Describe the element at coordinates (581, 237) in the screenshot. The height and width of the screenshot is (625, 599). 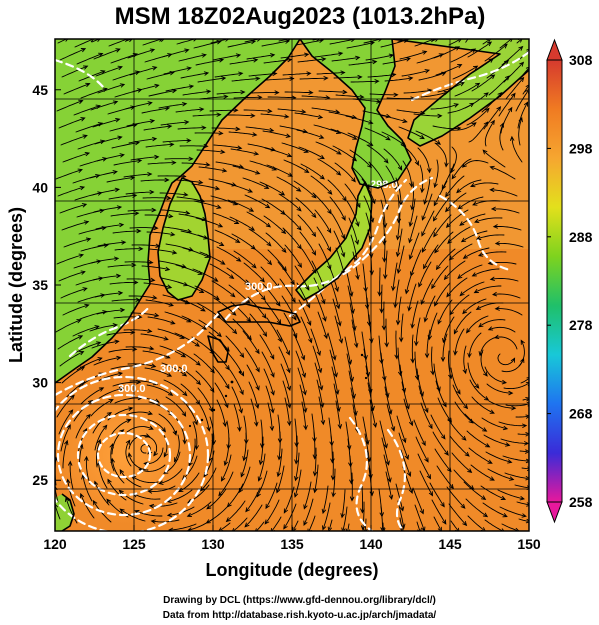
I see `colorbar-tick-label: 288` at that location.